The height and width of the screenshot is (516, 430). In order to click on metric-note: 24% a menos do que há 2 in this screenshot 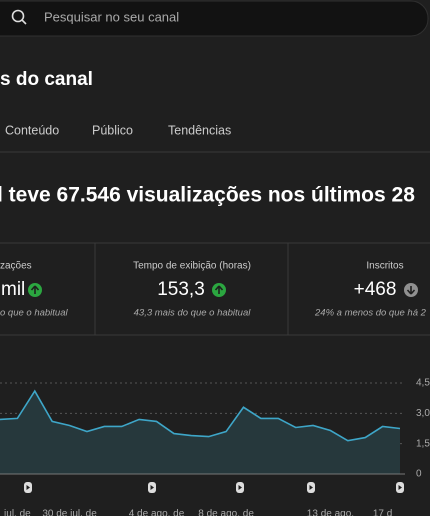, I will do `click(370, 313)`.